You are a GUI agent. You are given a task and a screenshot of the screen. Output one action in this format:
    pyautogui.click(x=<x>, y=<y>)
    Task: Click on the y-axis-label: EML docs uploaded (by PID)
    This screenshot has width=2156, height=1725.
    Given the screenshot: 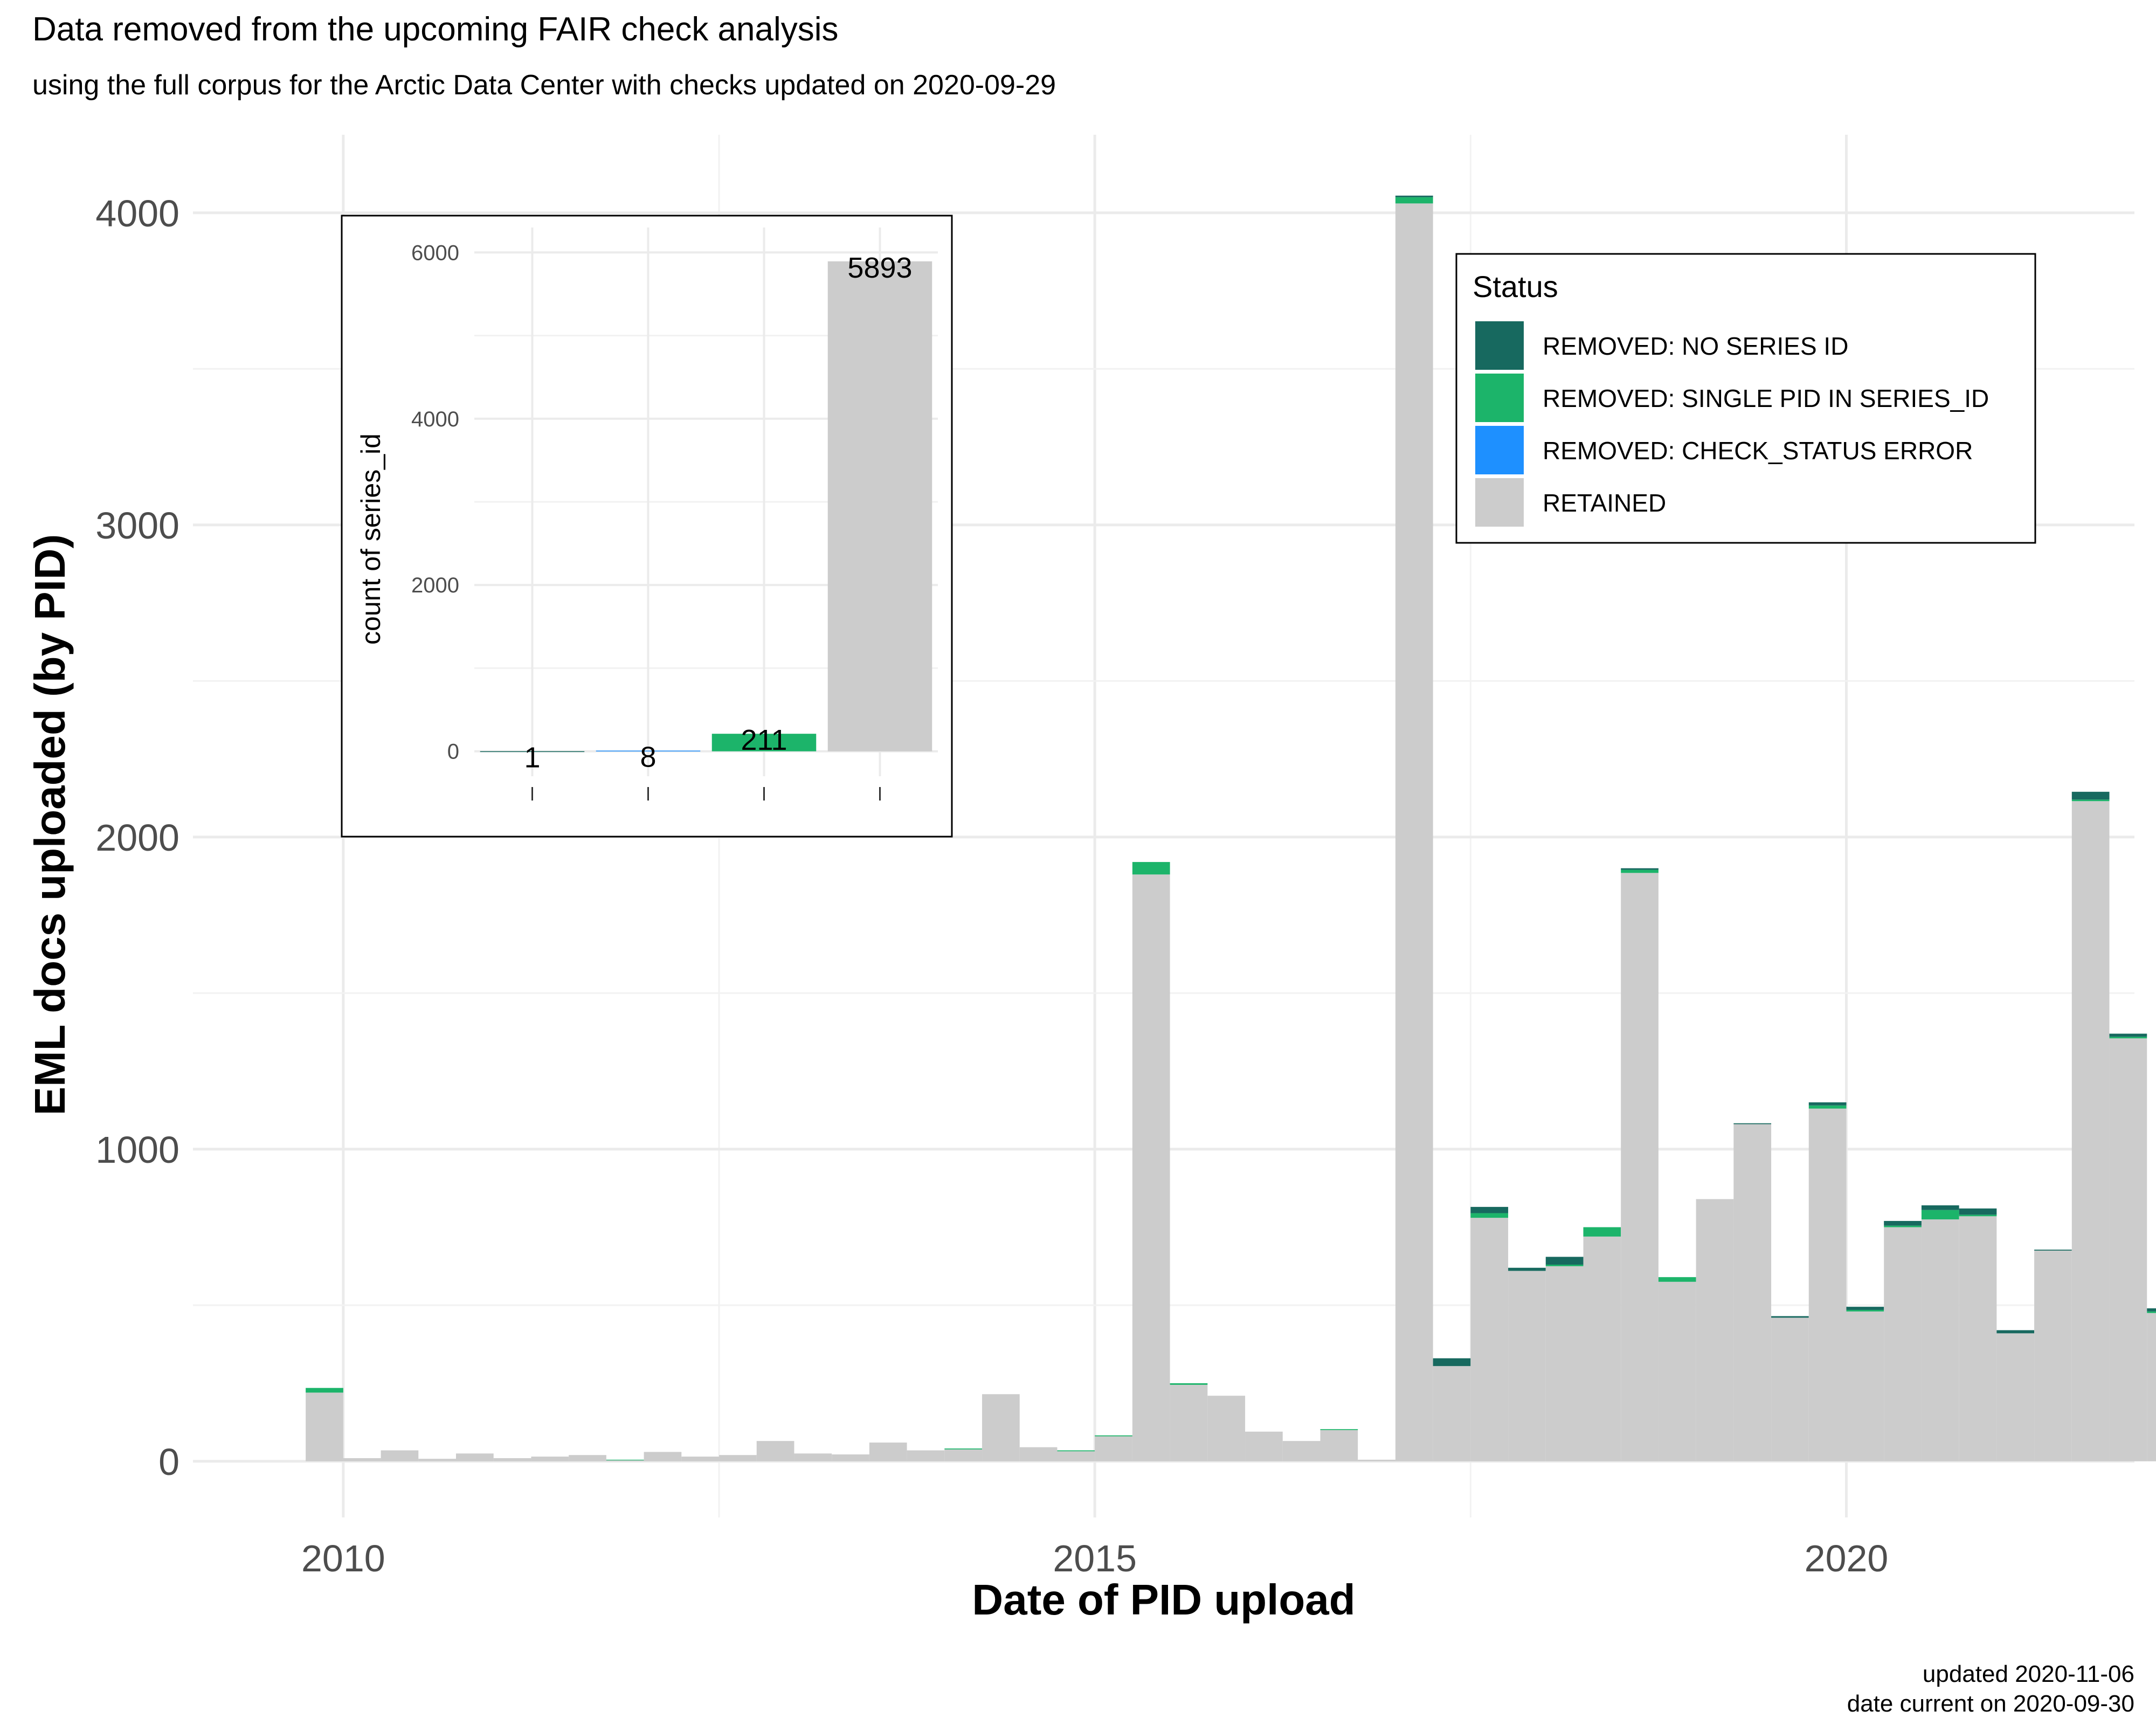 What is the action you would take?
    pyautogui.click(x=50, y=825)
    